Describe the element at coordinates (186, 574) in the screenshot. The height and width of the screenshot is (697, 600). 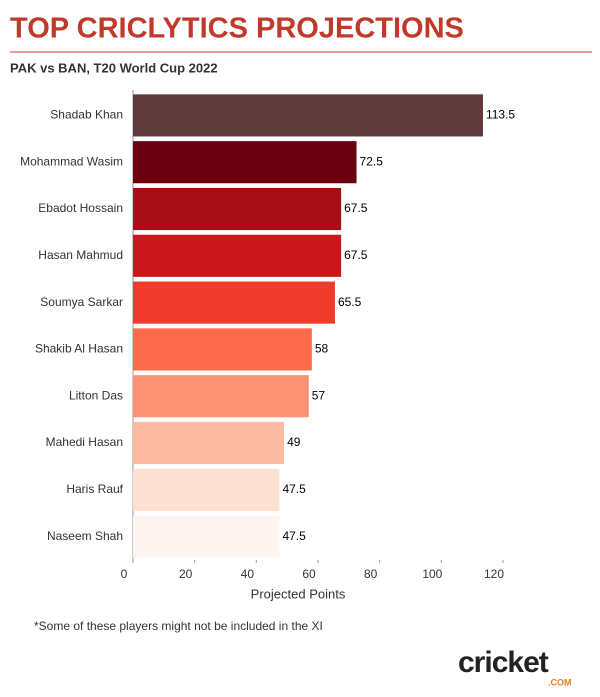
I see `x-tick-label: 20` at that location.